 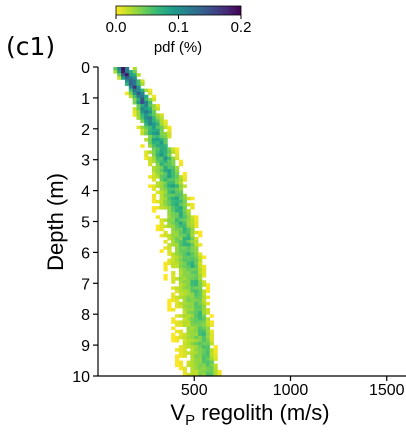 I want to click on colorbar-tick-label: 0.1, so click(x=178, y=27).